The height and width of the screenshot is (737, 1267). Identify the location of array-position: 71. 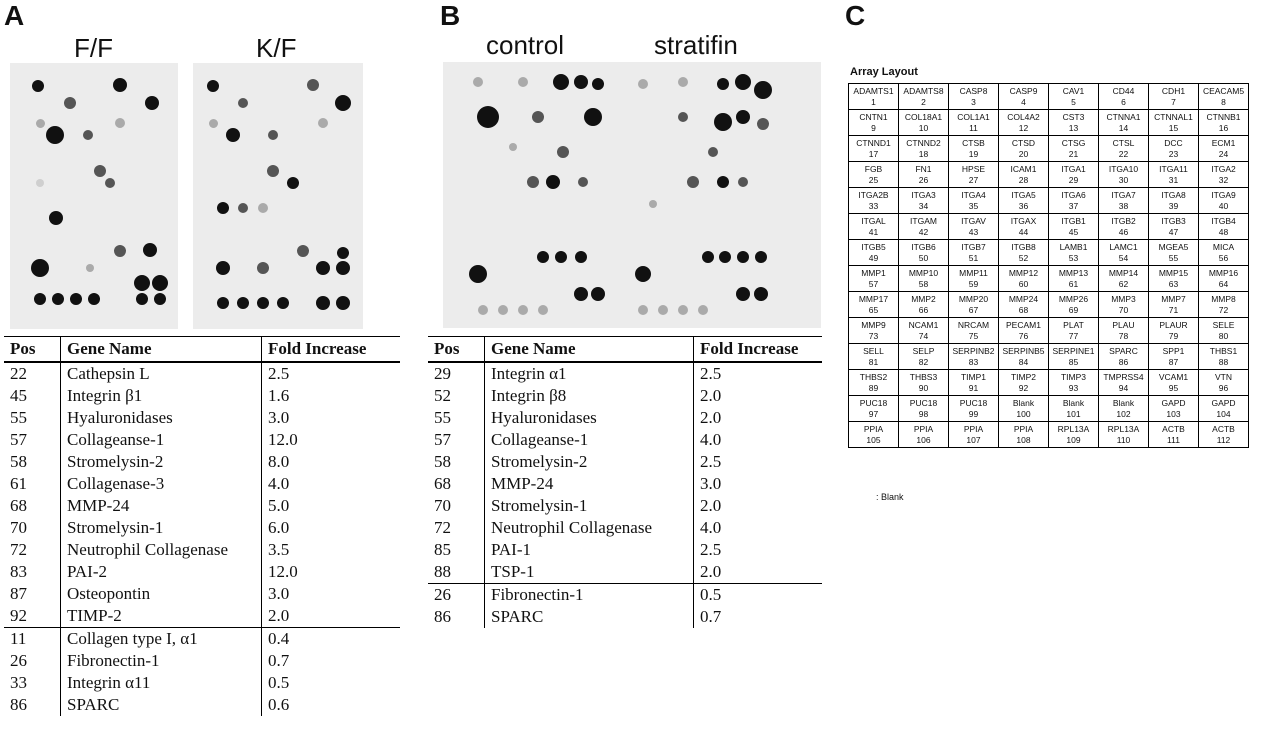
(1173, 309).